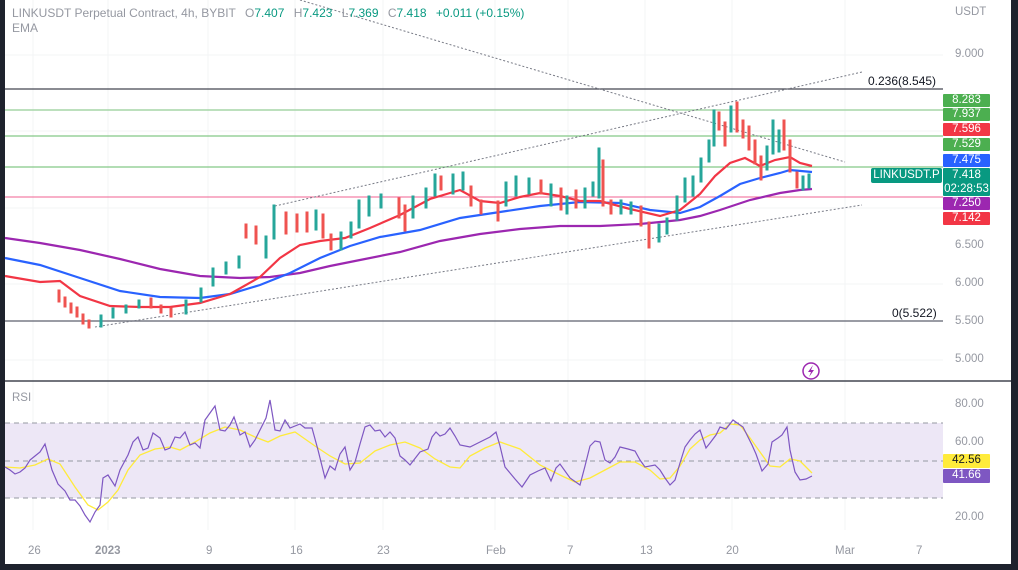 The image size is (1018, 570). What do you see at coordinates (317, 13) in the screenshot?
I see `high-value: 7.423` at bounding box center [317, 13].